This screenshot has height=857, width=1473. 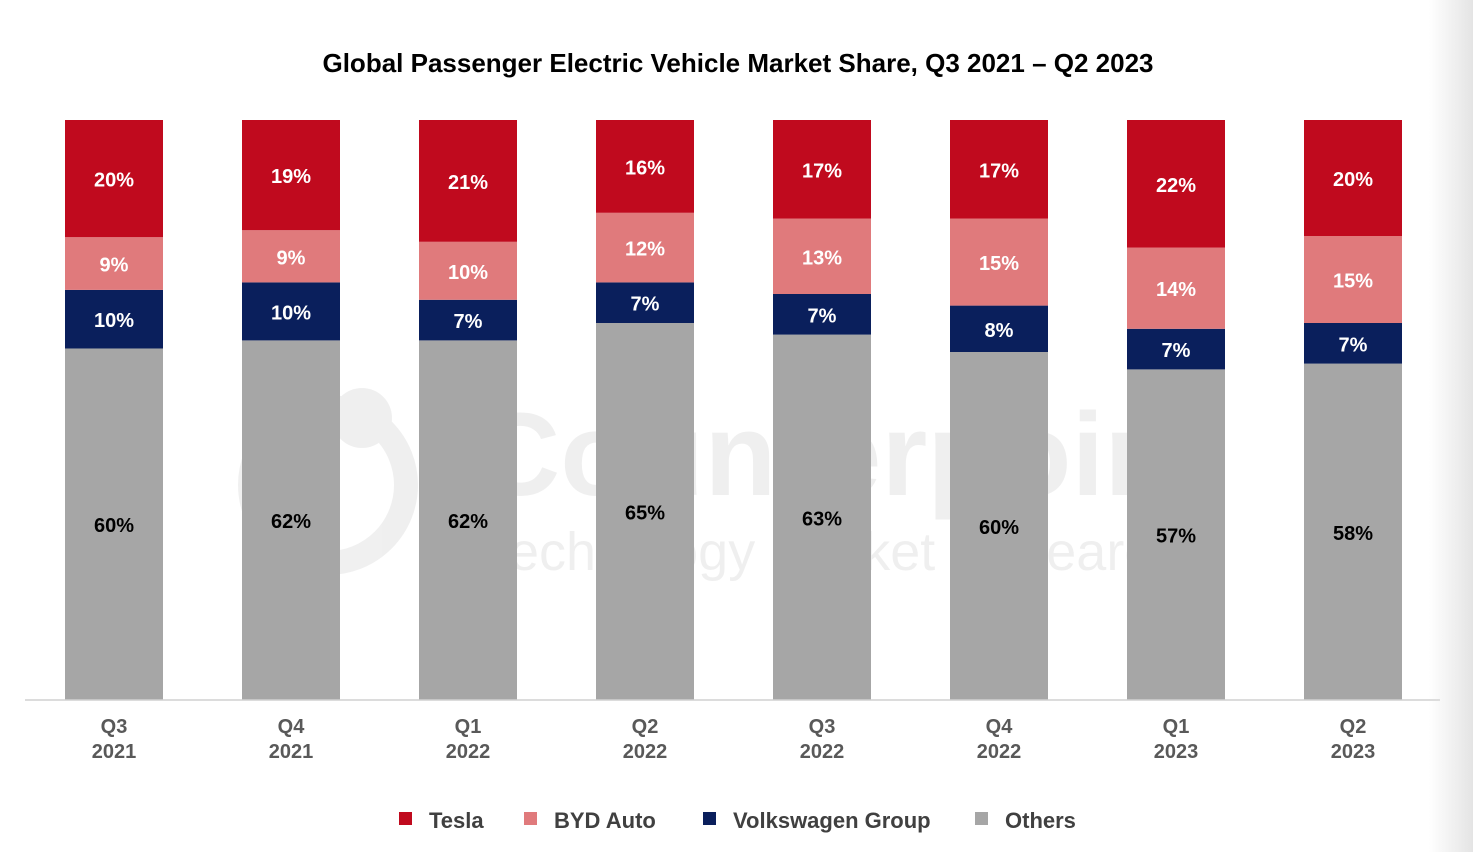 What do you see at coordinates (832, 820) in the screenshot?
I see `legend-label-volkswagen-group: Volkswagen Group` at bounding box center [832, 820].